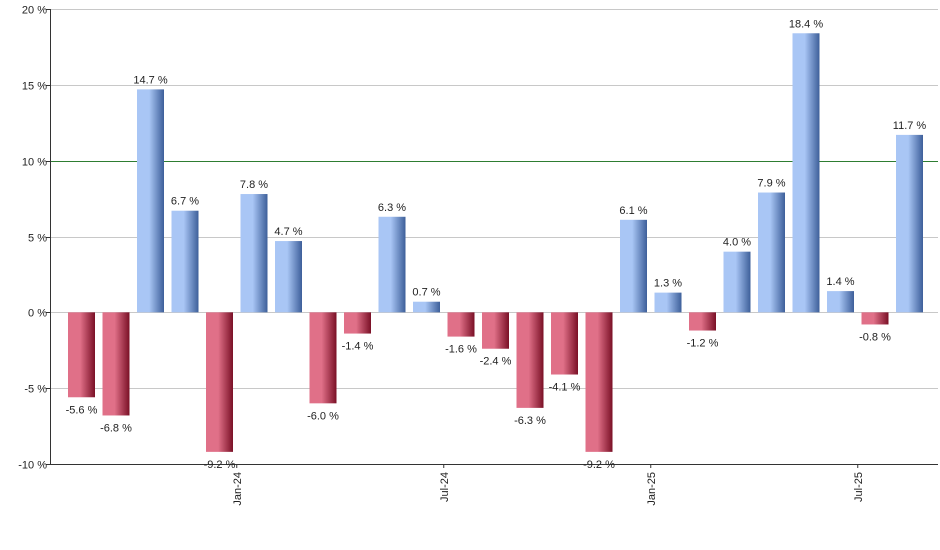 Image resolution: width=940 pixels, height=550 pixels. Describe the element at coordinates (185, 202) in the screenshot. I see `bar-value-label: 6.7 %` at that location.